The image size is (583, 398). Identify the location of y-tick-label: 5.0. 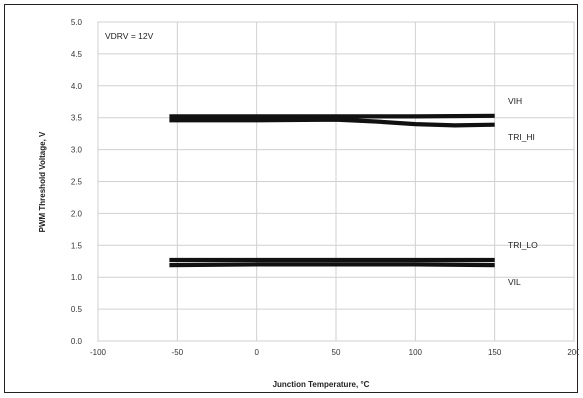
(77, 22).